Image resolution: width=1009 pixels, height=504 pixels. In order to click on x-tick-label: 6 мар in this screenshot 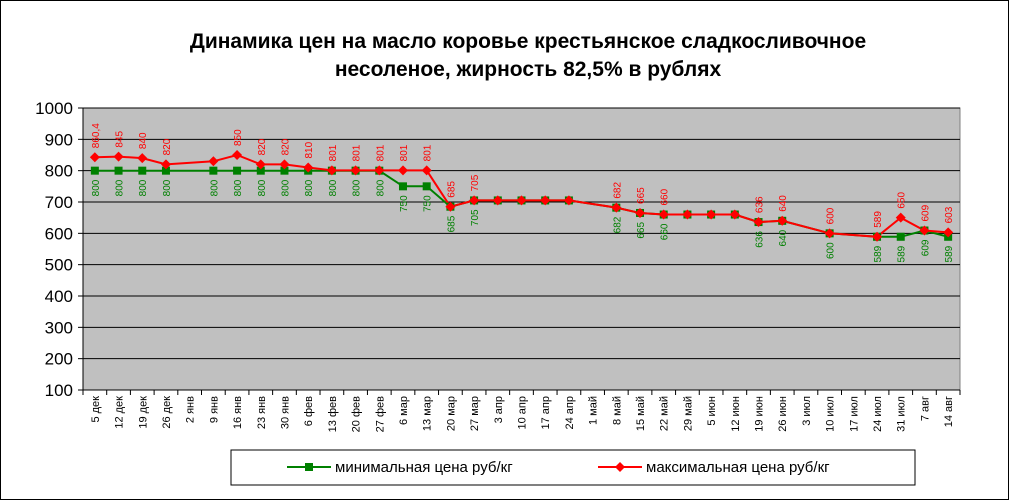, I will do `click(404, 410)`.